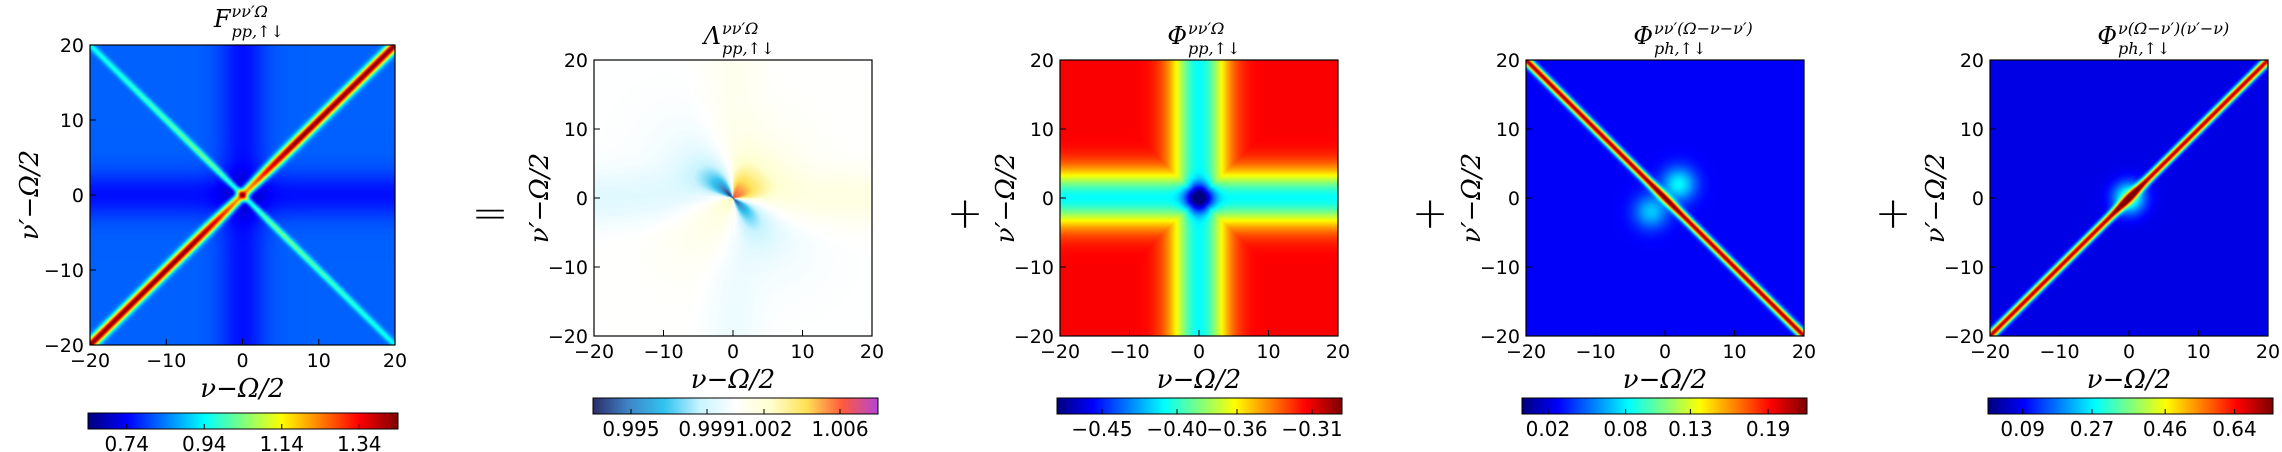  I want to click on colorbar-tick-label: 0.64, so click(2234, 429).